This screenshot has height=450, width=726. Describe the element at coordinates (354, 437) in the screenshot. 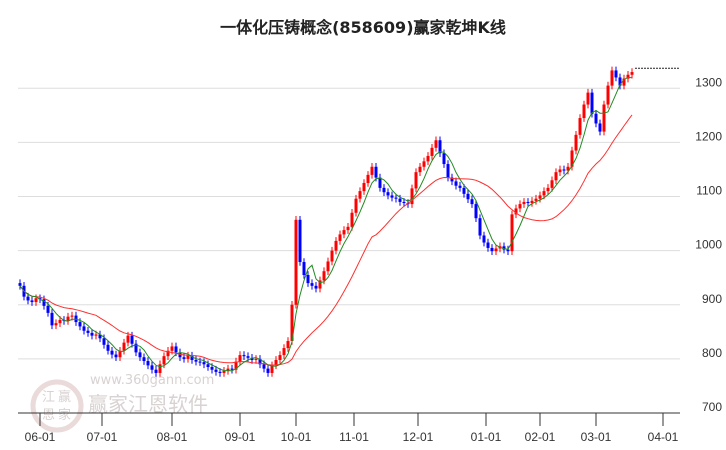

I see `x-tick-label: 11-01` at that location.